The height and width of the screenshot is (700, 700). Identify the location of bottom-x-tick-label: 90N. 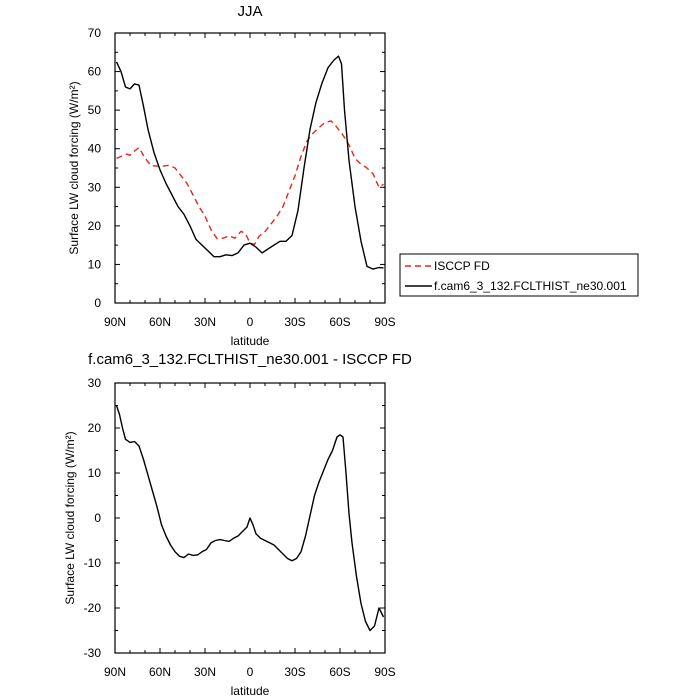
(115, 672).